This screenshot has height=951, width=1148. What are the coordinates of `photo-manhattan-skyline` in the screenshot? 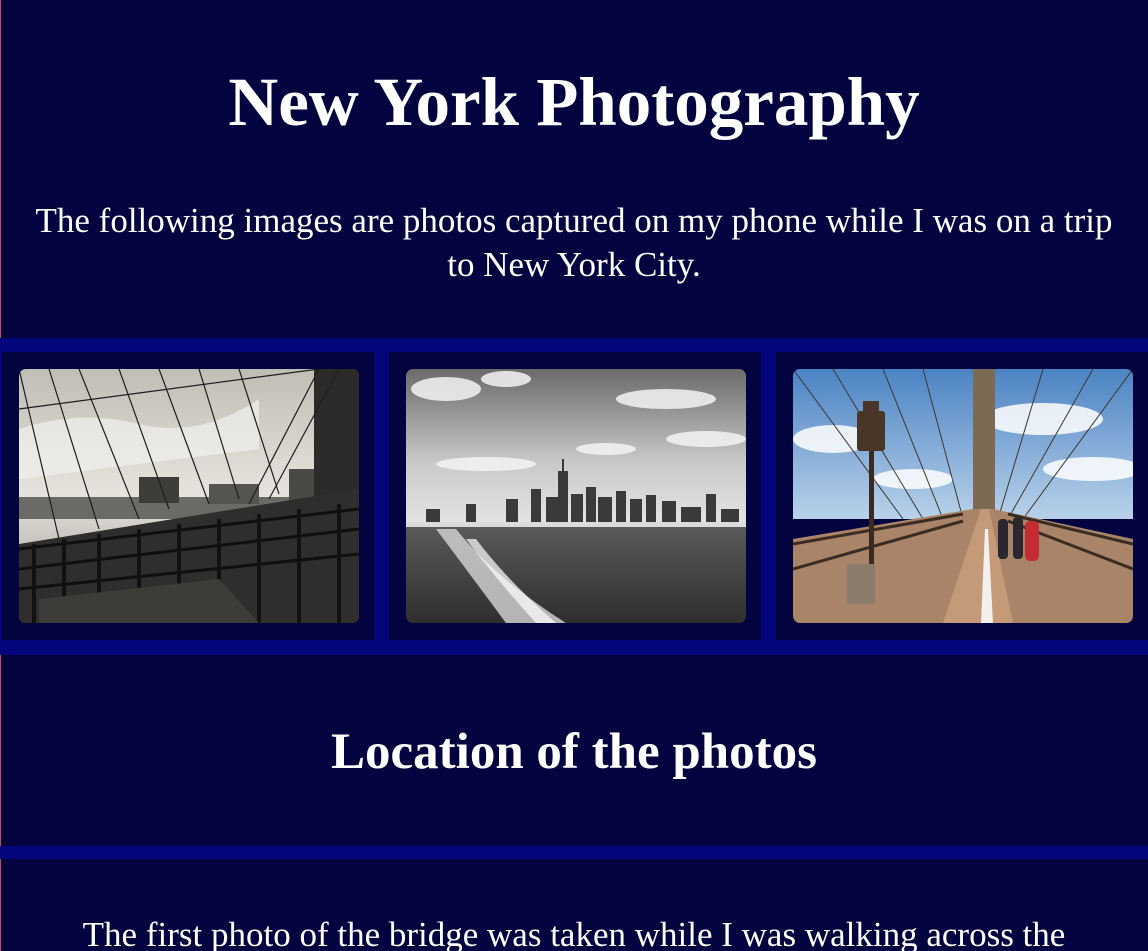 It's located at (576, 496).